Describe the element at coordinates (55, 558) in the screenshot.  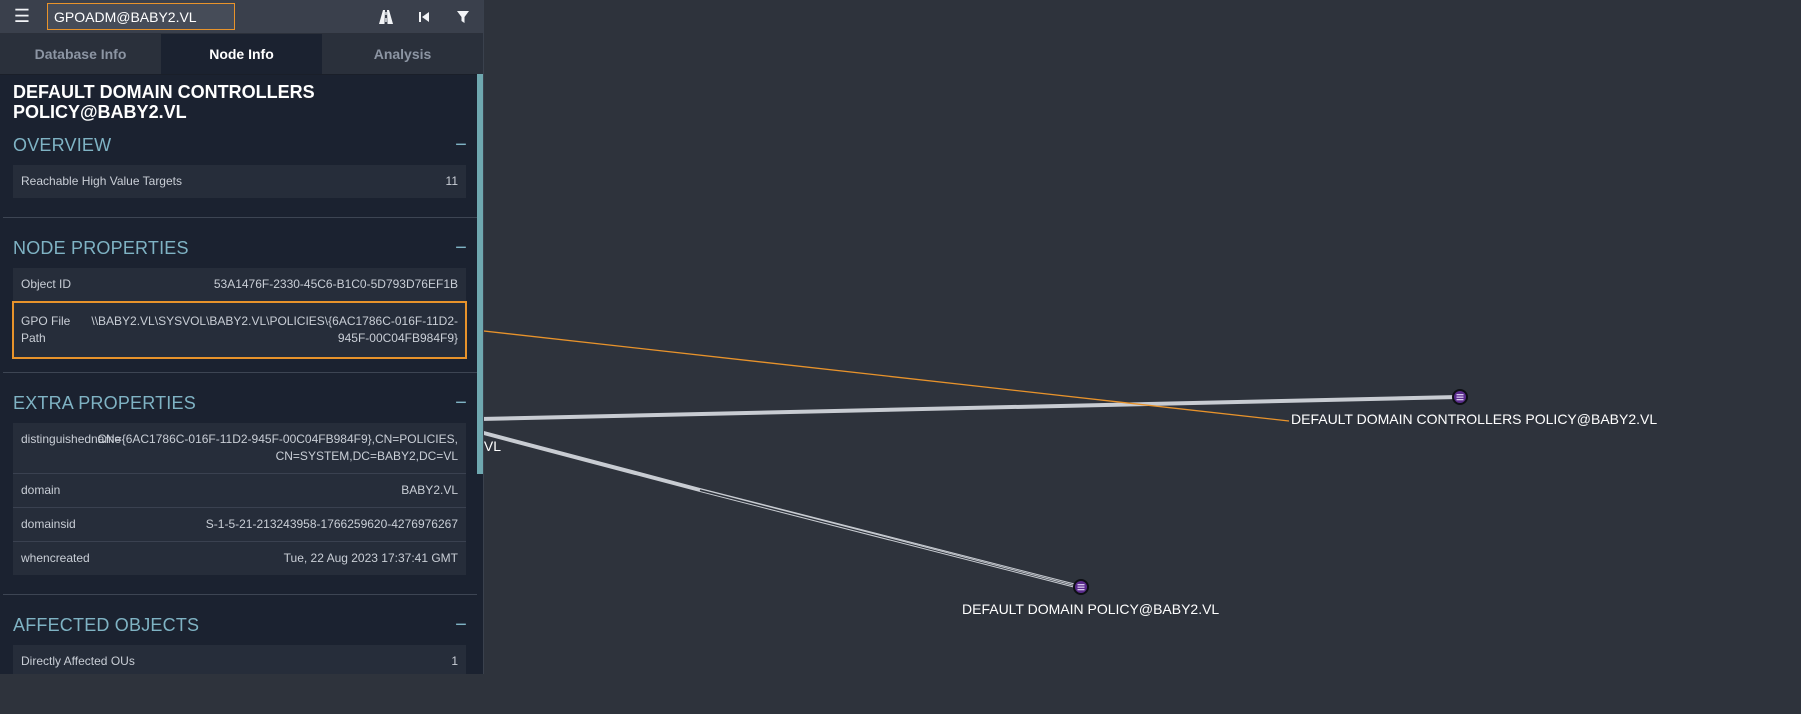
I see `property-key: whencreated` at that location.